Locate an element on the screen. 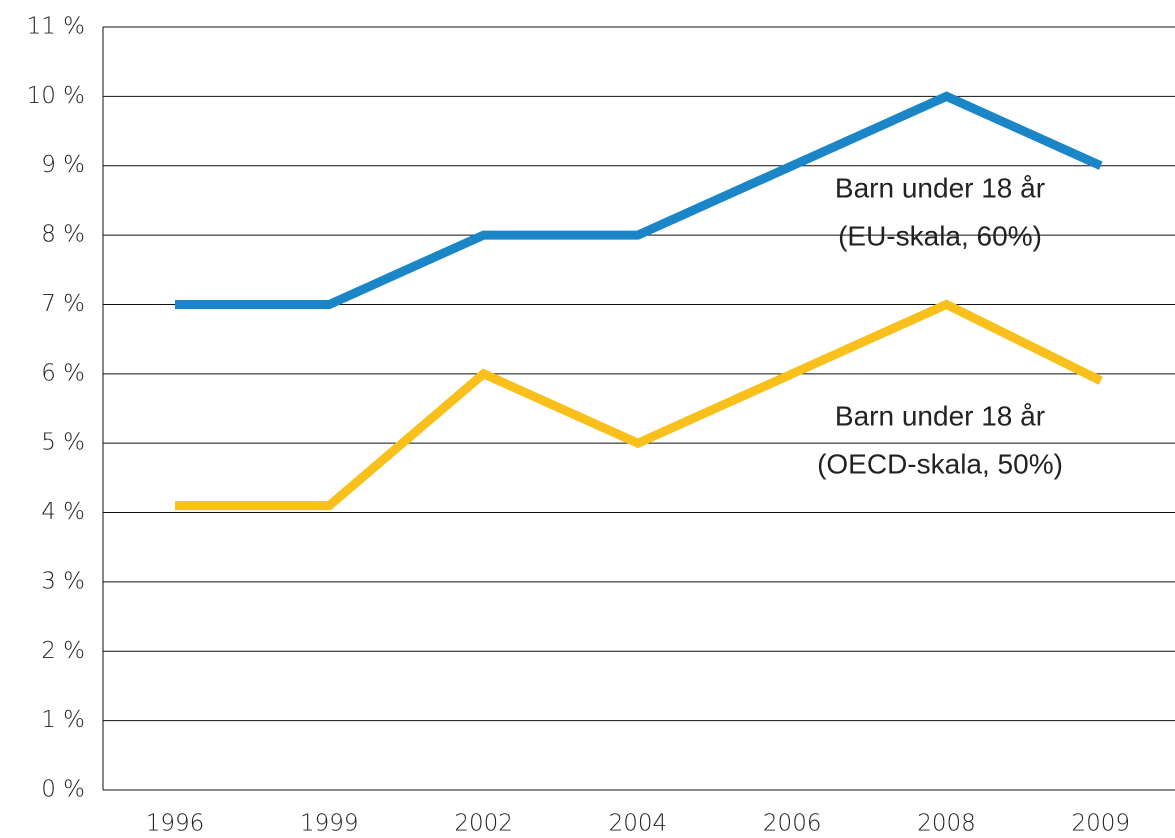 The image size is (1175, 838). y-tick-label: 8 % is located at coordinates (63, 235).